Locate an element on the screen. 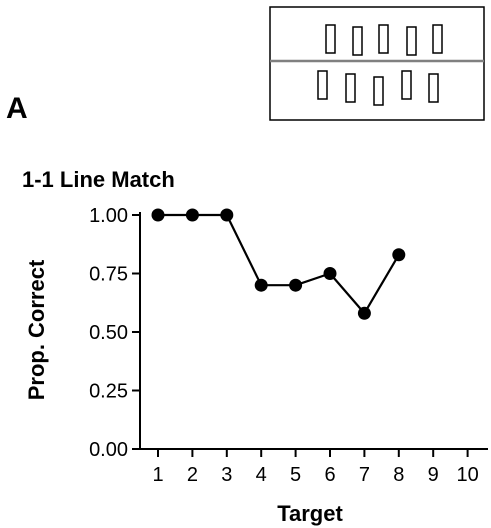  y-axis-label: Prop. Correct is located at coordinates (36, 329).